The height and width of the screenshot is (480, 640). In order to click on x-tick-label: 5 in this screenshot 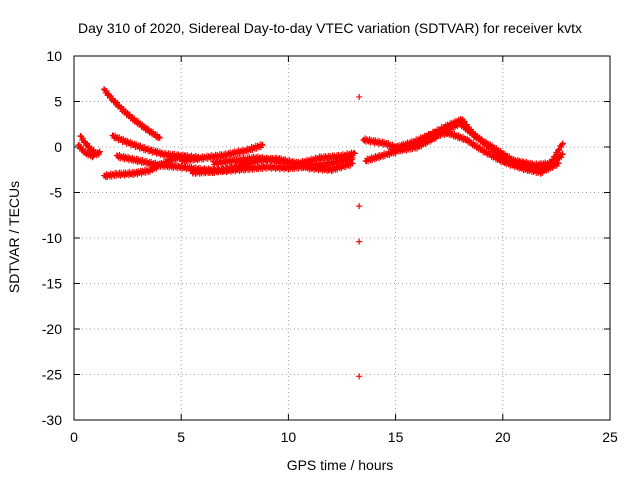, I will do `click(181, 437)`.